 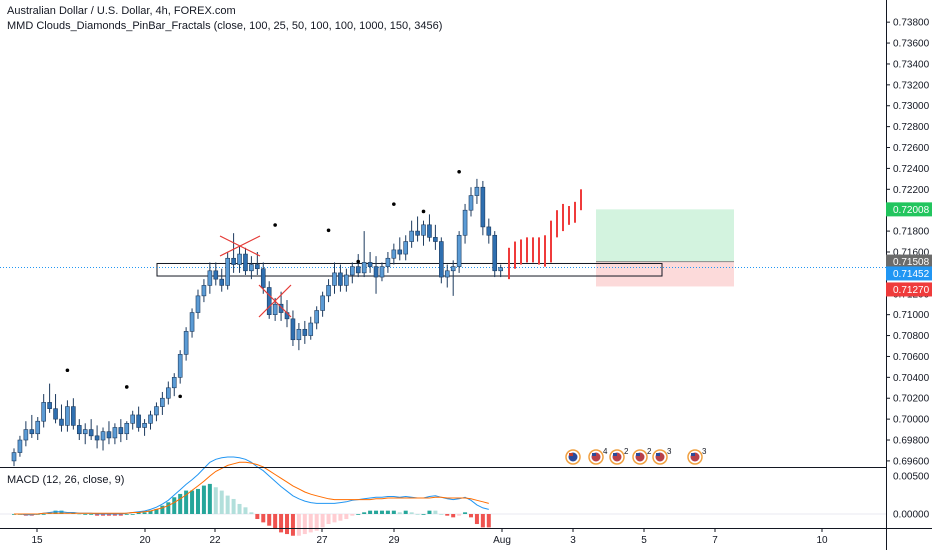 What do you see at coordinates (180, 396) in the screenshot?
I see `fractal-dot` at bounding box center [180, 396].